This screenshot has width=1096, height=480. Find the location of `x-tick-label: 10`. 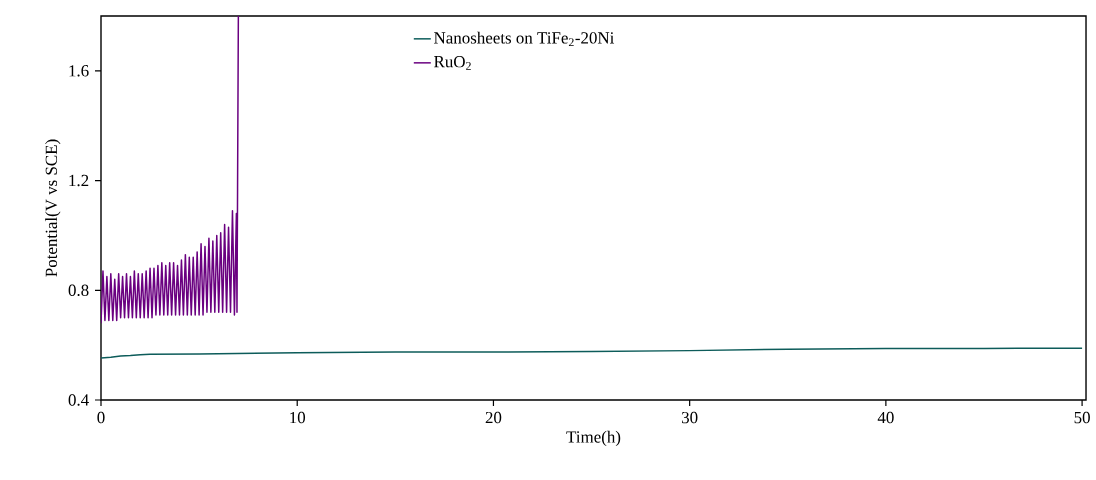

x-tick-label: 10 is located at coordinates (298, 417).